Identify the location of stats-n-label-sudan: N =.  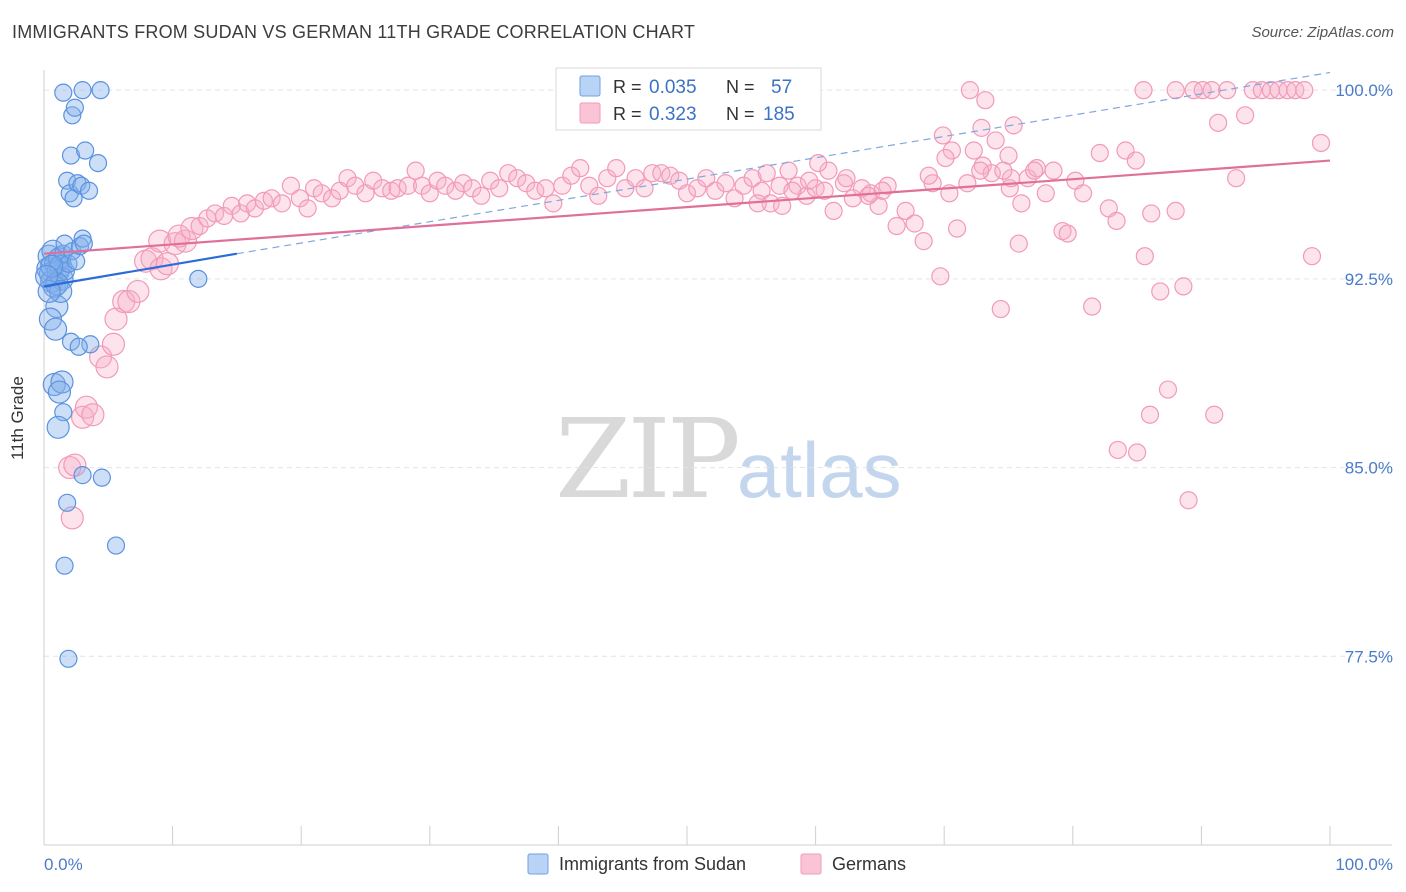
(740, 87).